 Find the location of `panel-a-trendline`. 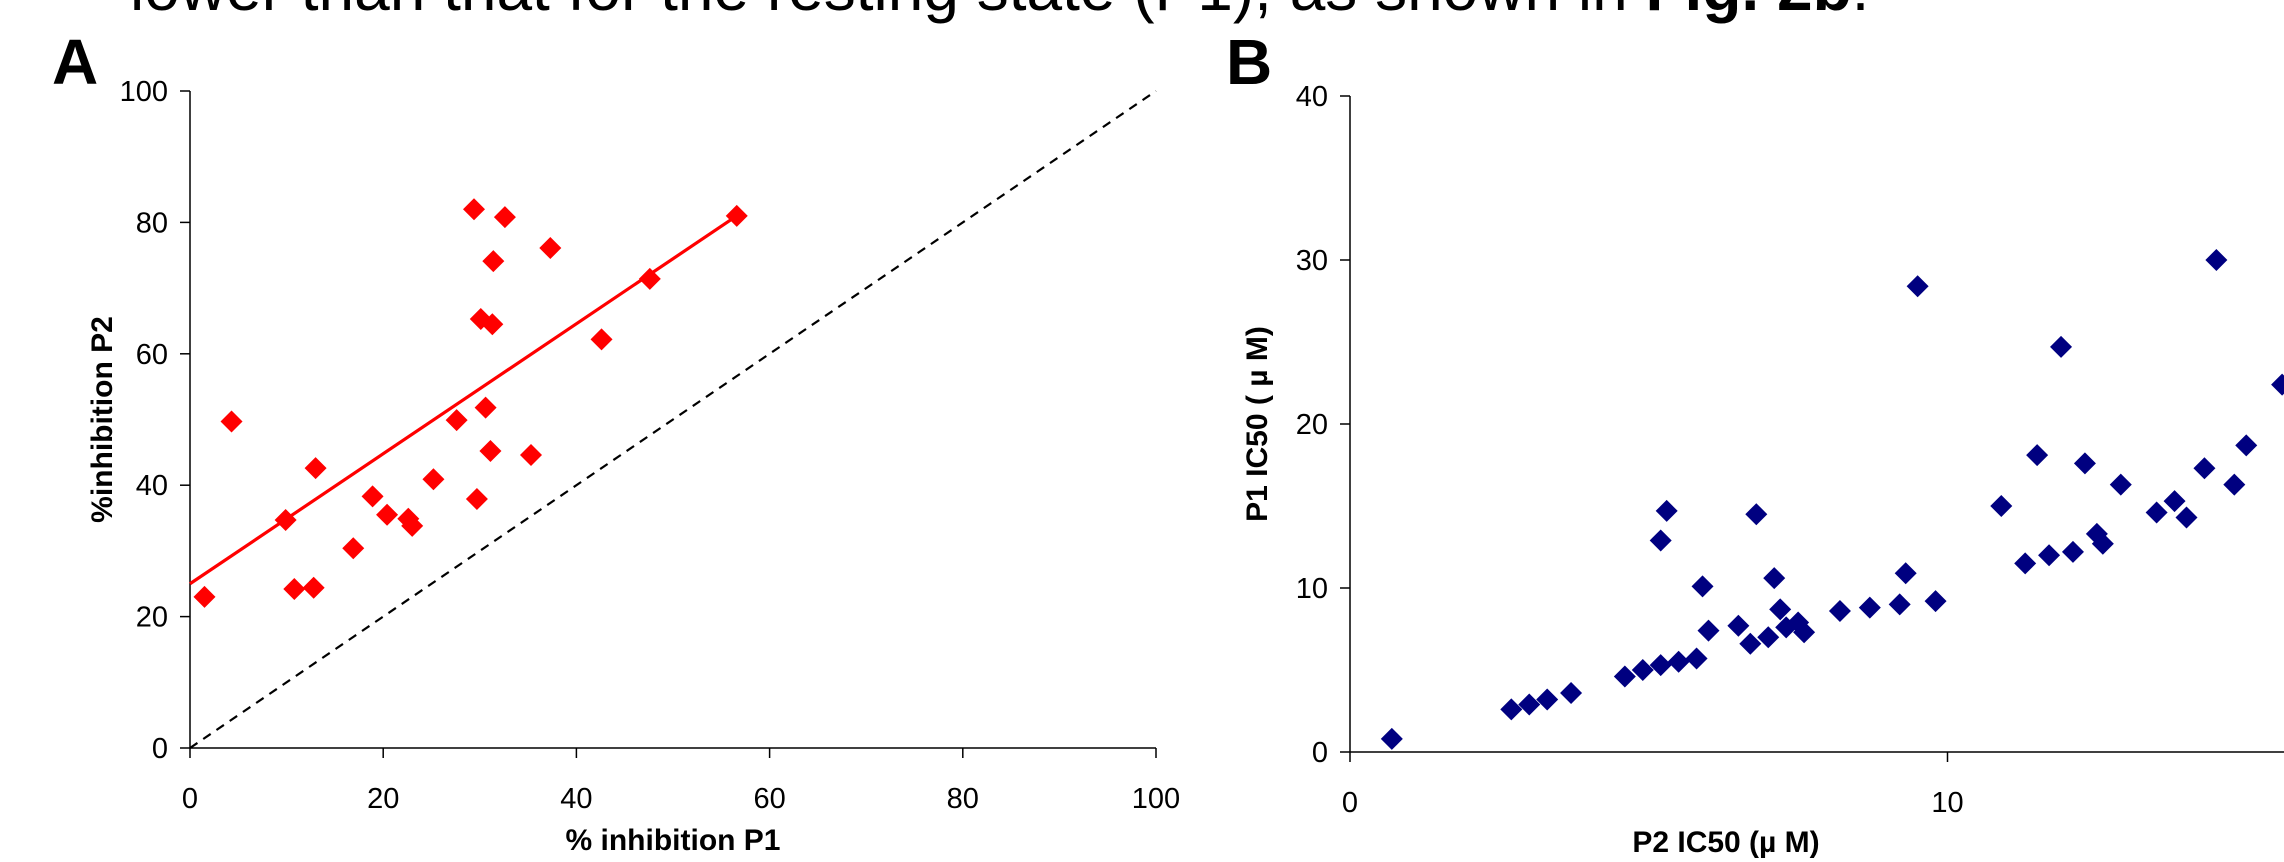

panel-a-trendline is located at coordinates (463, 400).